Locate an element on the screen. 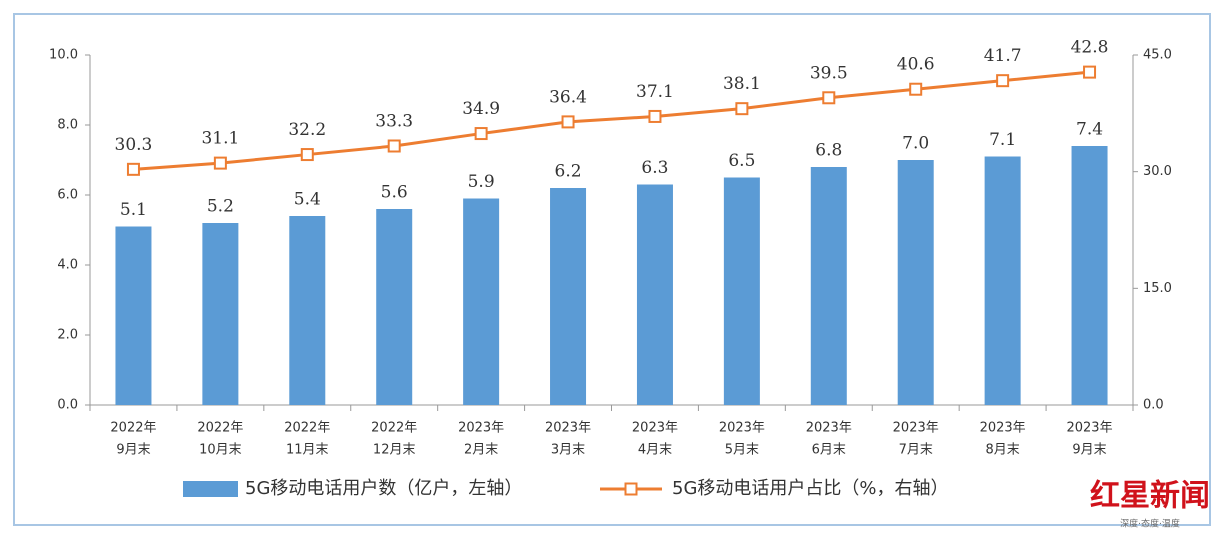  bar-value-label: 5.6 is located at coordinates (394, 193).